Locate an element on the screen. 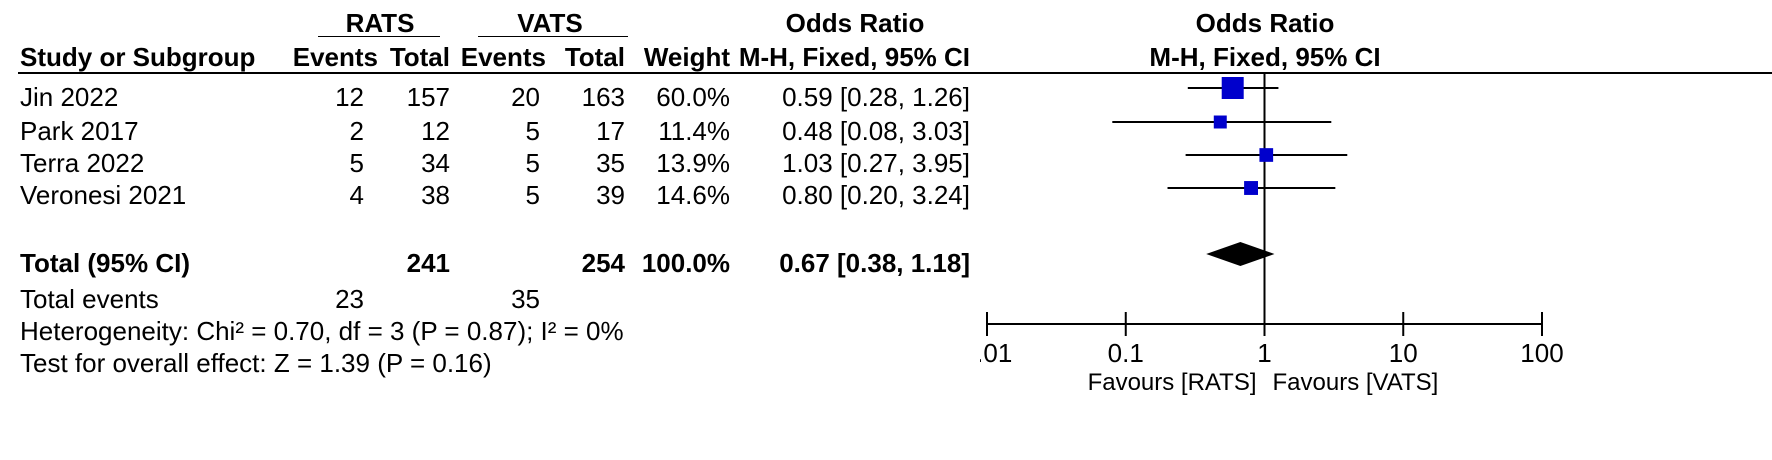 The image size is (1772, 460). total-ci-text: 0.67 [0.38, 1.18] is located at coordinates (874, 263).